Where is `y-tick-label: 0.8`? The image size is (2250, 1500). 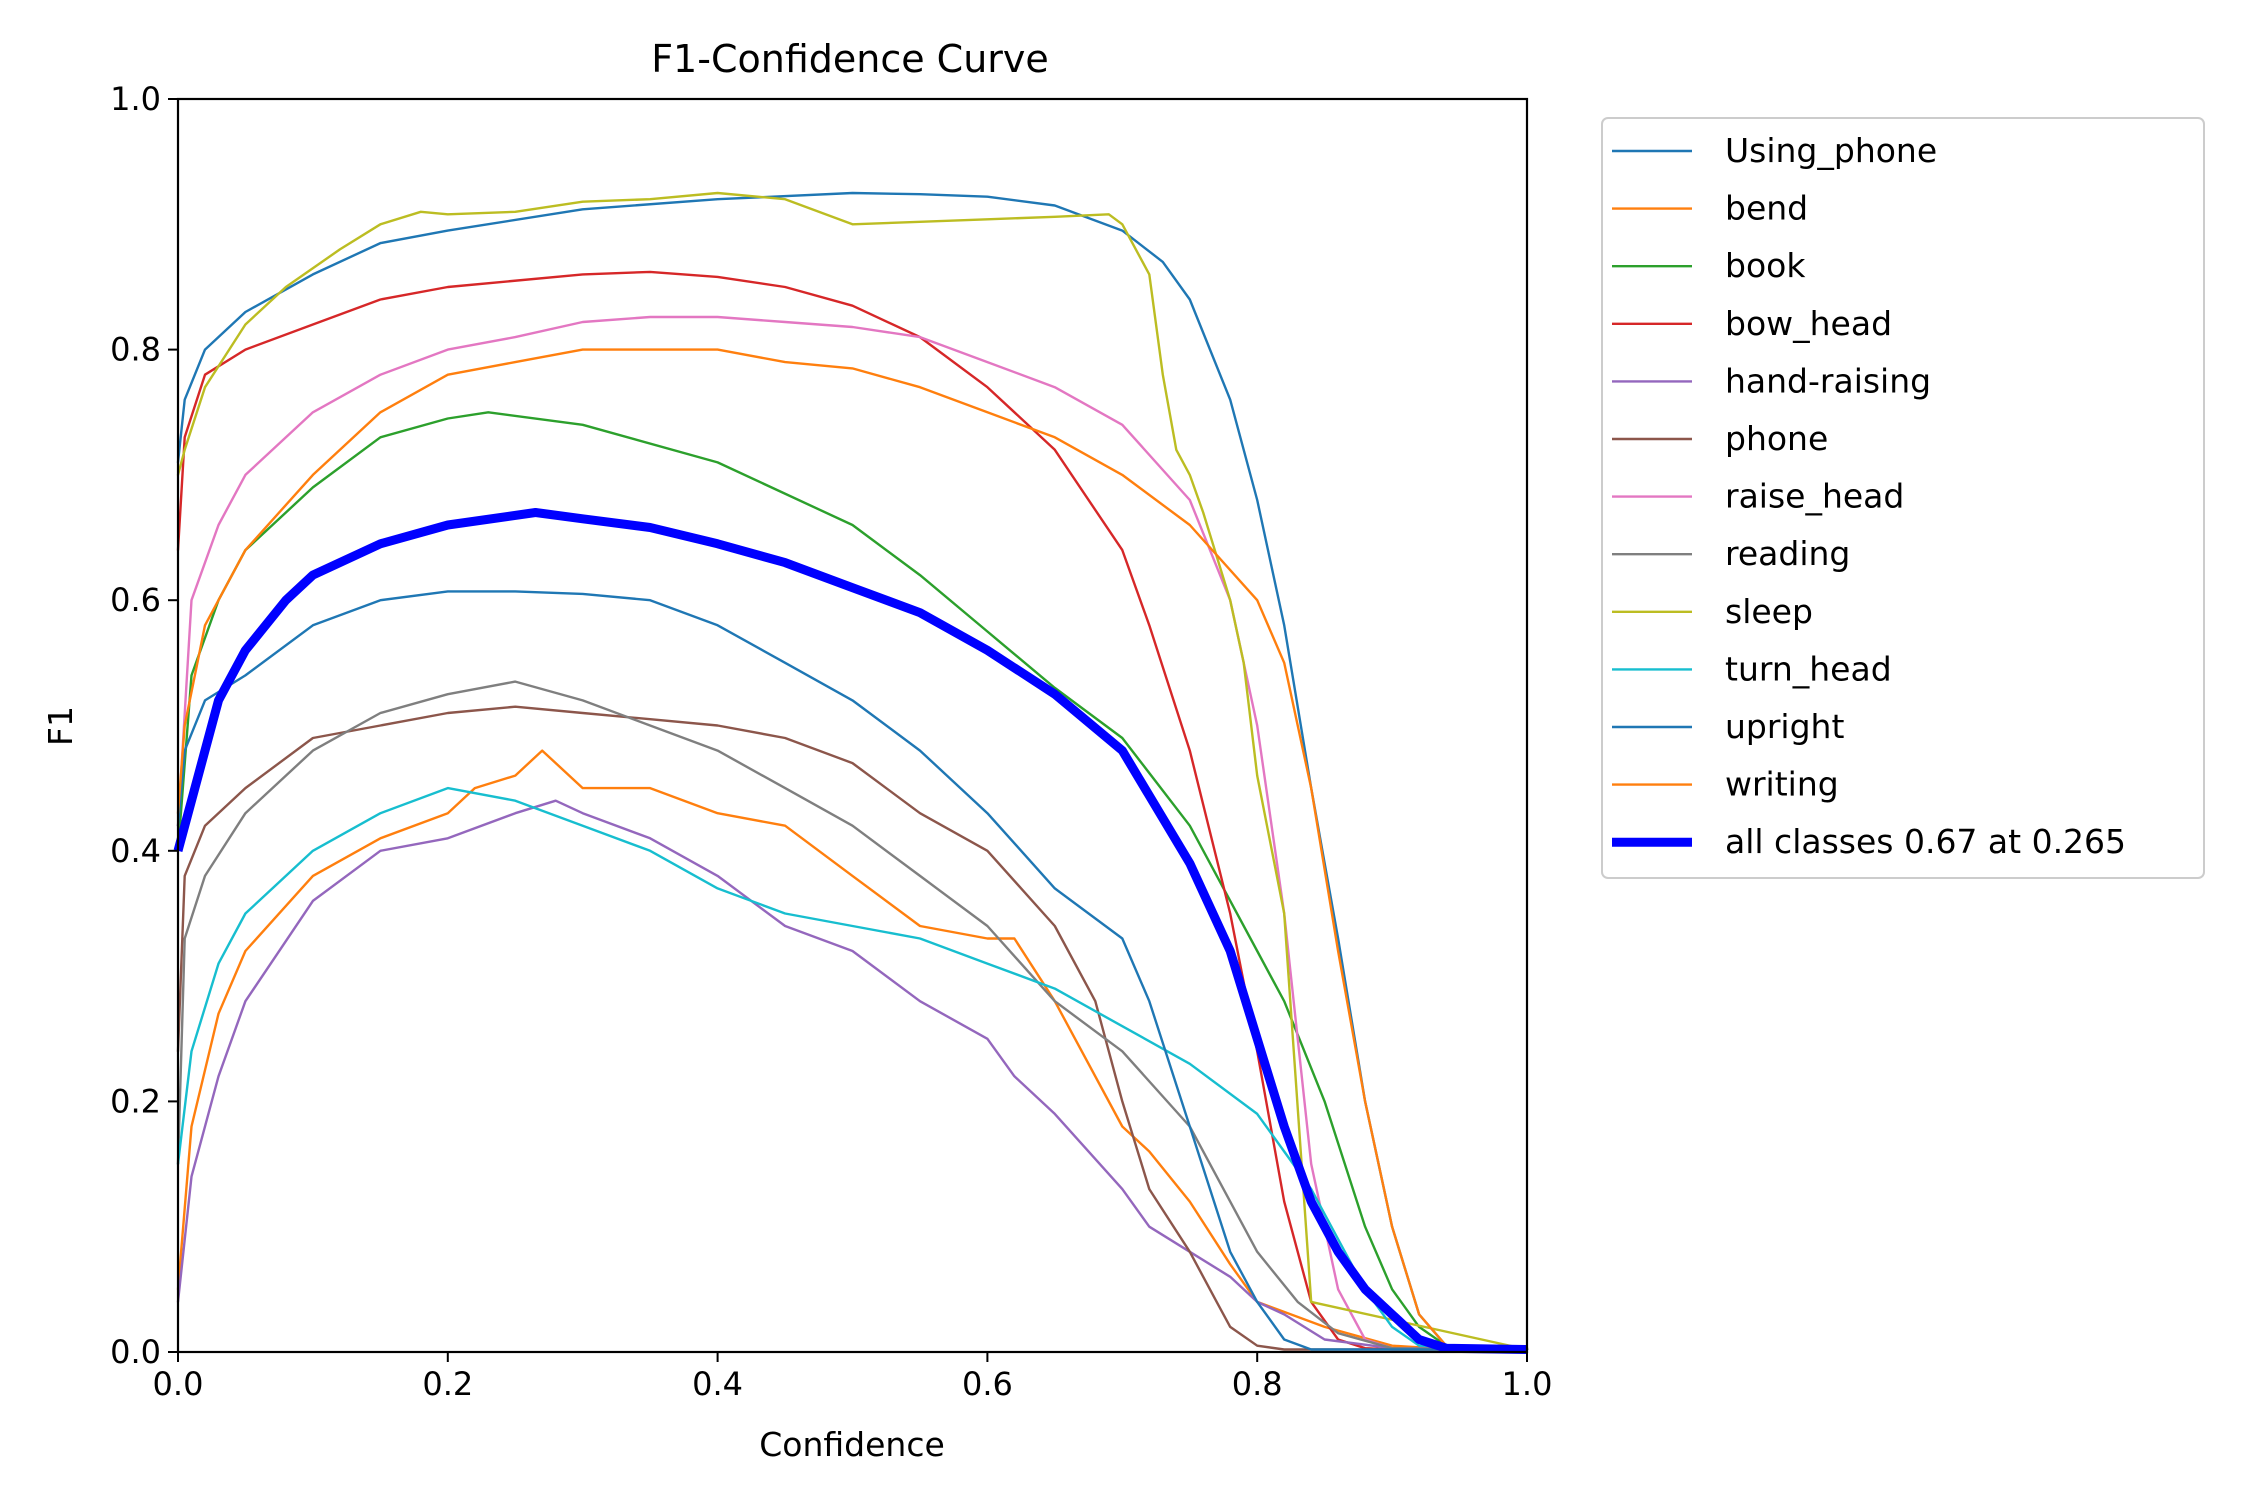 y-tick-label: 0.8 is located at coordinates (135, 350).